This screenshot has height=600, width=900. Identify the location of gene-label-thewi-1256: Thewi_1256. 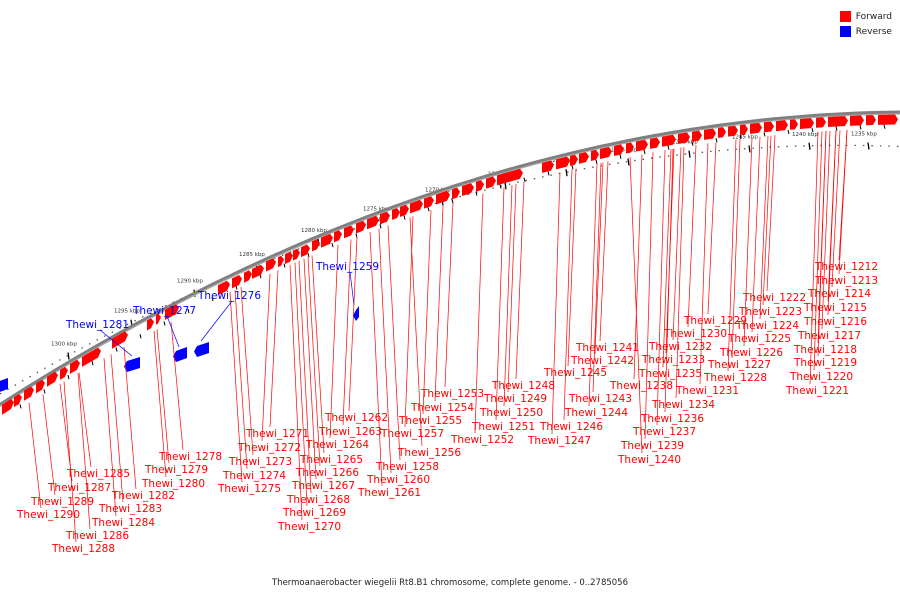
(429, 453).